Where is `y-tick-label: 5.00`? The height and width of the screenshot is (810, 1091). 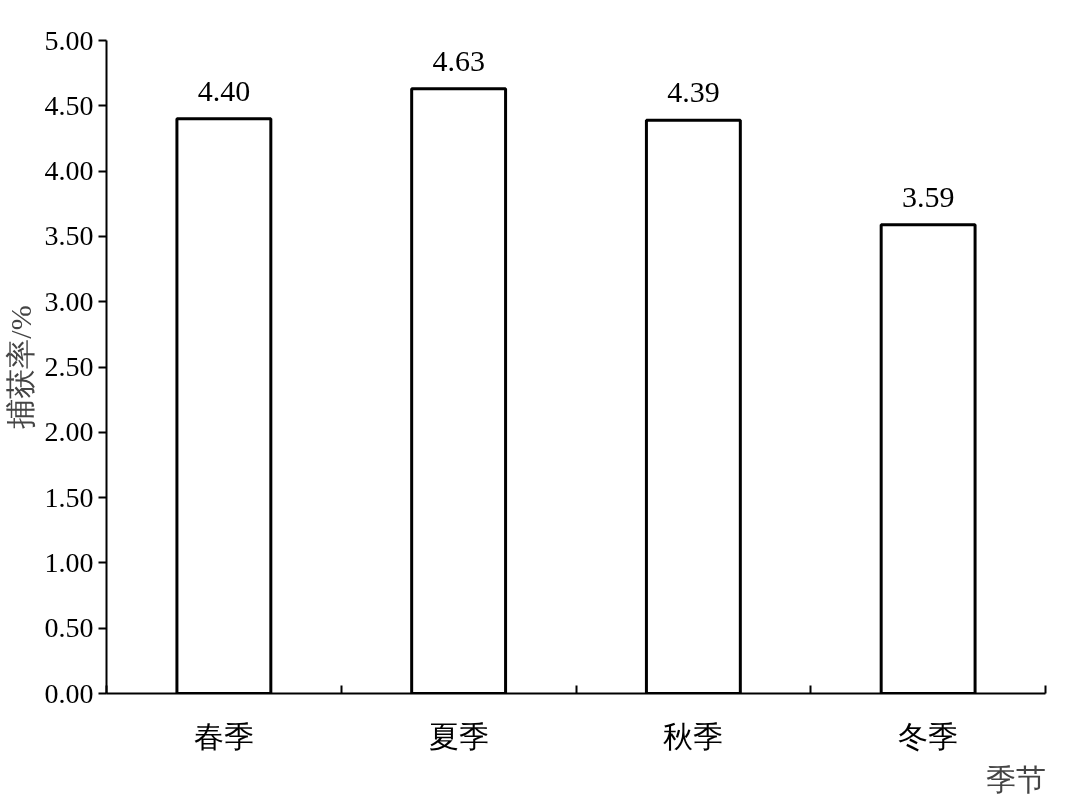
y-tick-label: 5.00 is located at coordinates (69, 40).